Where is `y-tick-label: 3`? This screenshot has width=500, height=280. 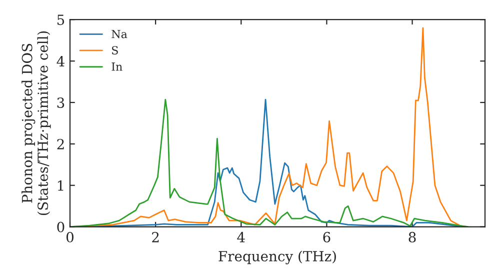
y-tick-label: 3 is located at coordinates (60, 102).